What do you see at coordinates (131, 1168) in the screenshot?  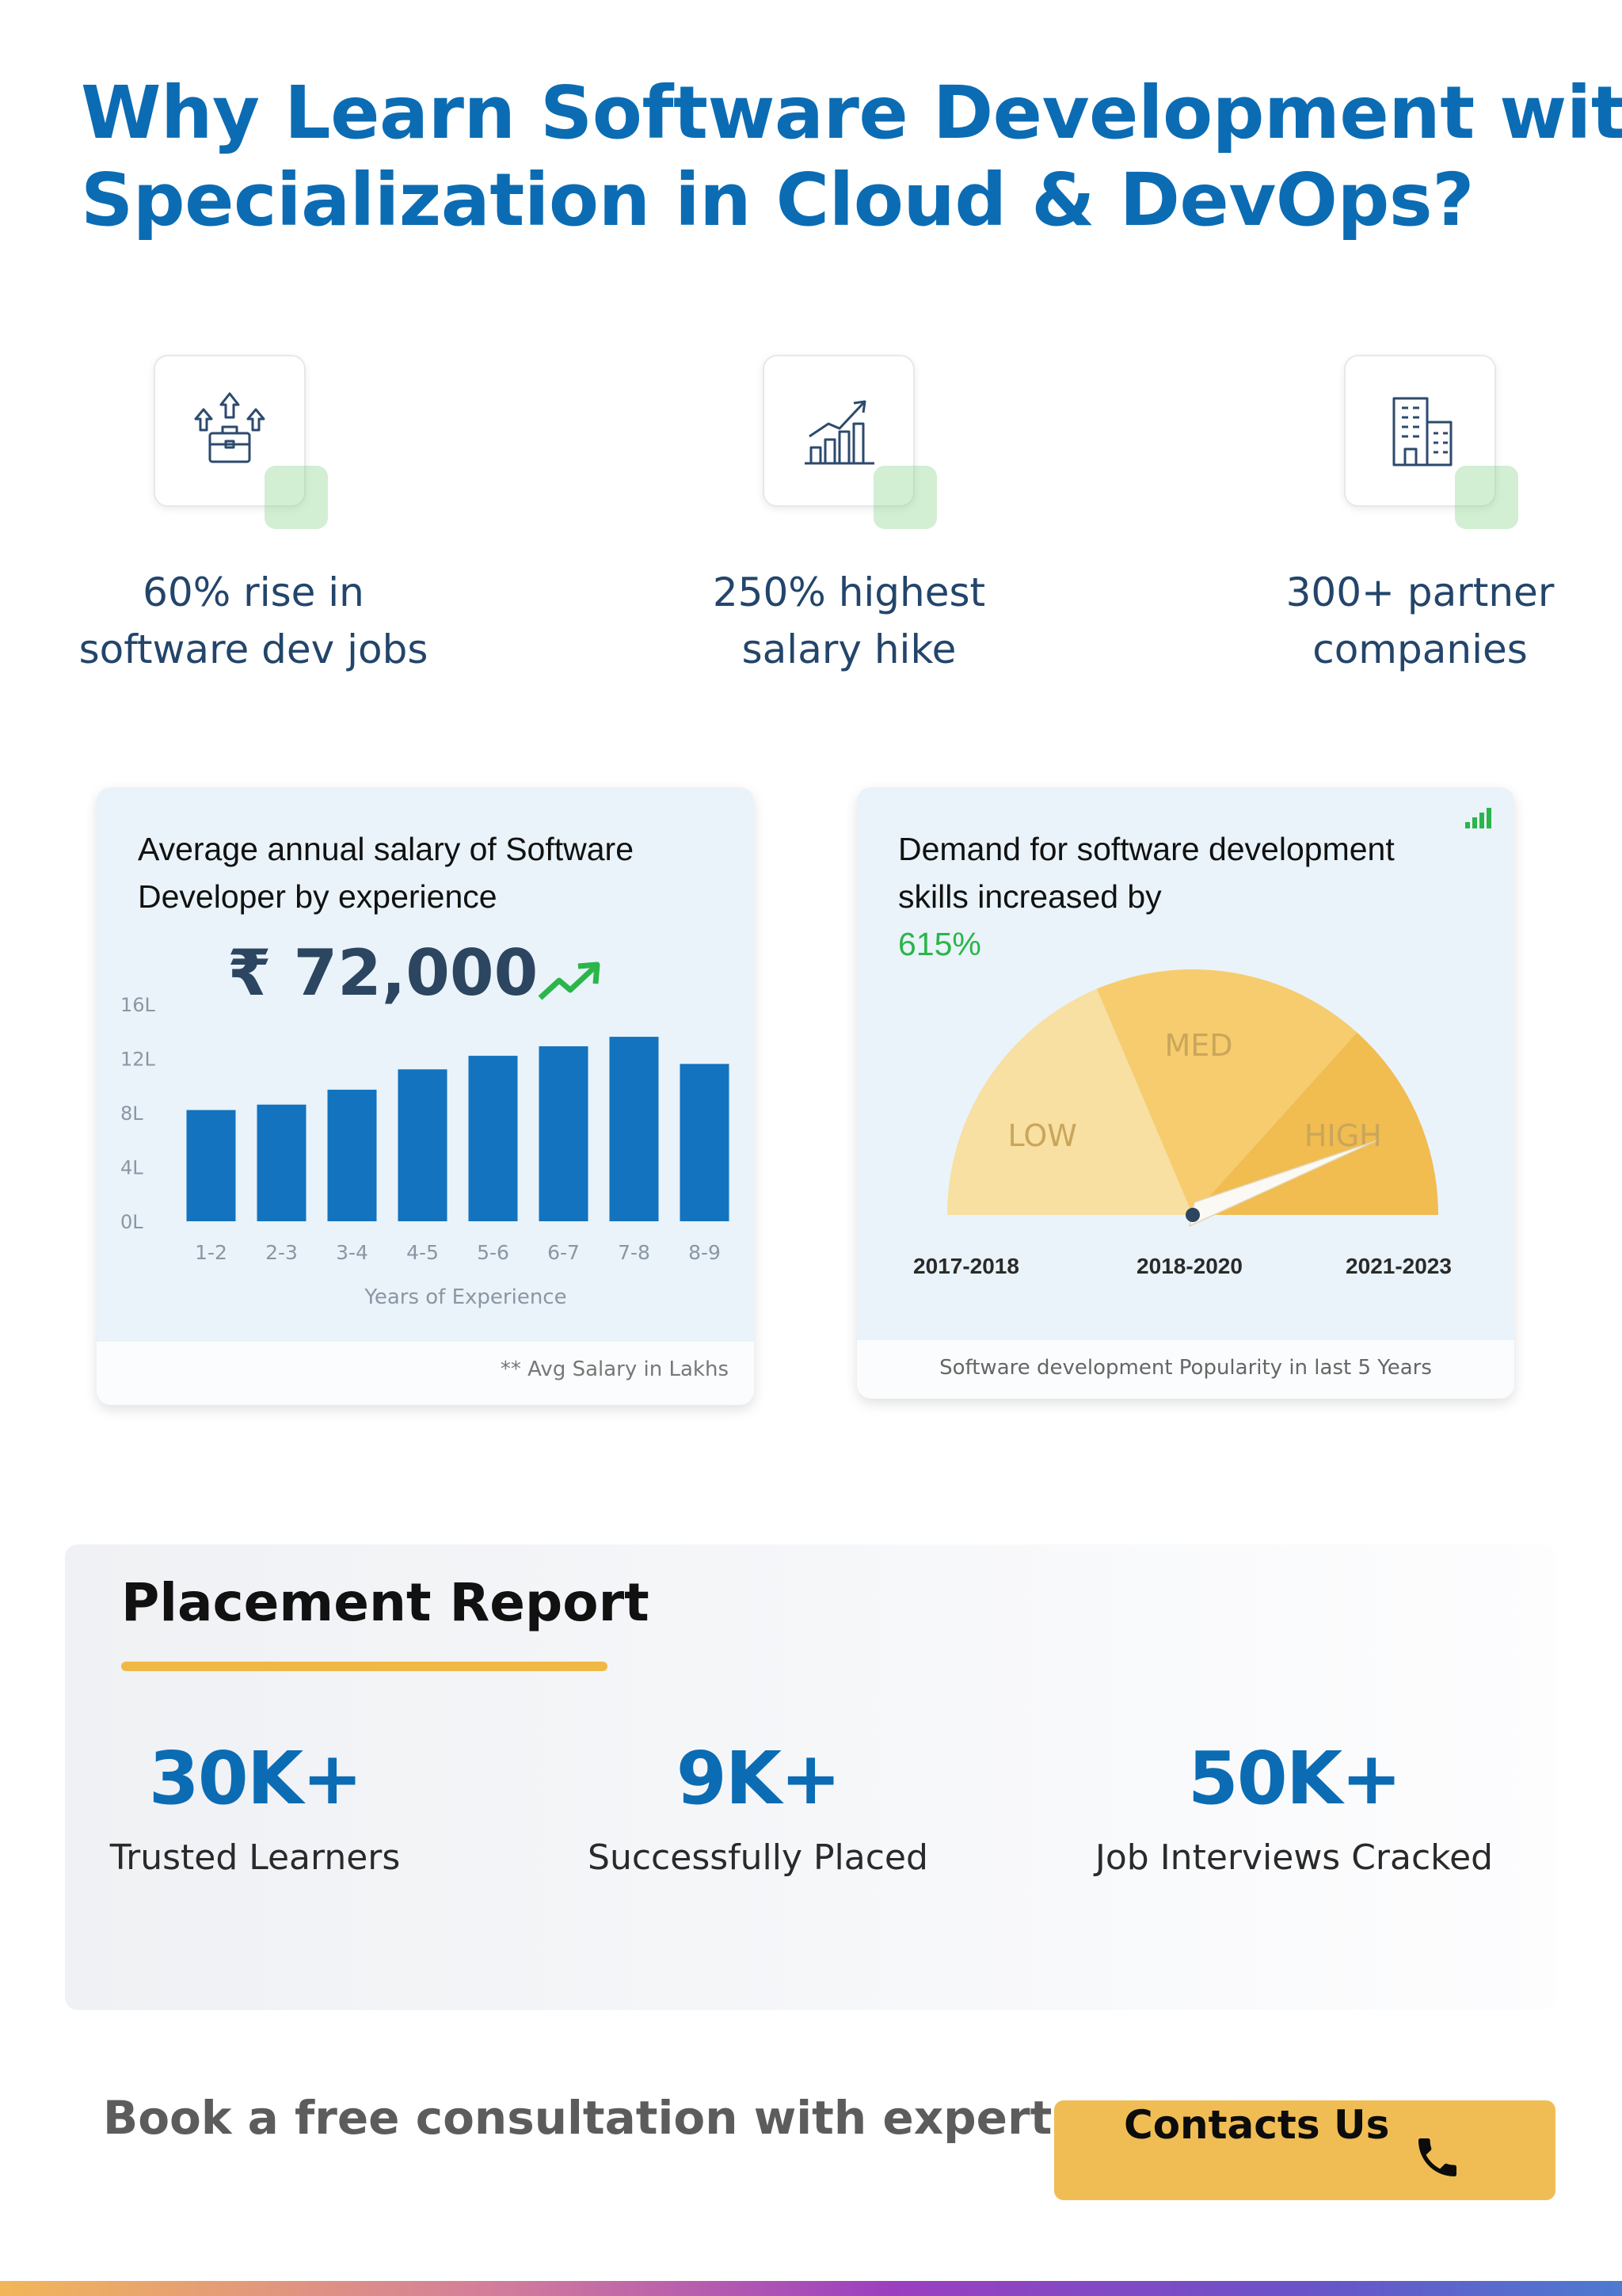 I see `y-tick-label: 4L` at bounding box center [131, 1168].